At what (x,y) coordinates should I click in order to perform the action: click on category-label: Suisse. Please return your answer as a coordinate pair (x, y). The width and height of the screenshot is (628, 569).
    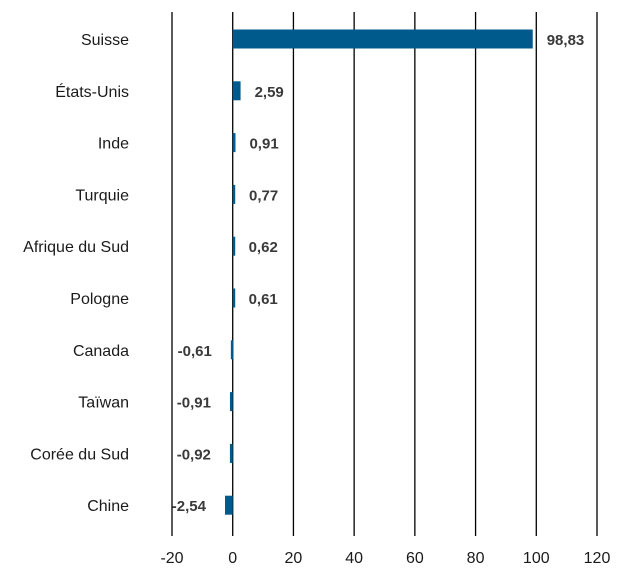
    Looking at the image, I should click on (105, 40).